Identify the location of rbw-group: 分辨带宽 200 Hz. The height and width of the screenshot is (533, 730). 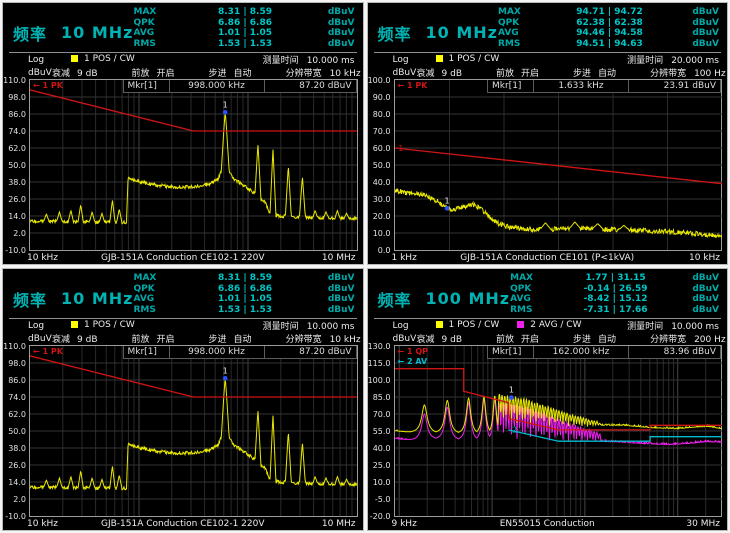
(688, 338).